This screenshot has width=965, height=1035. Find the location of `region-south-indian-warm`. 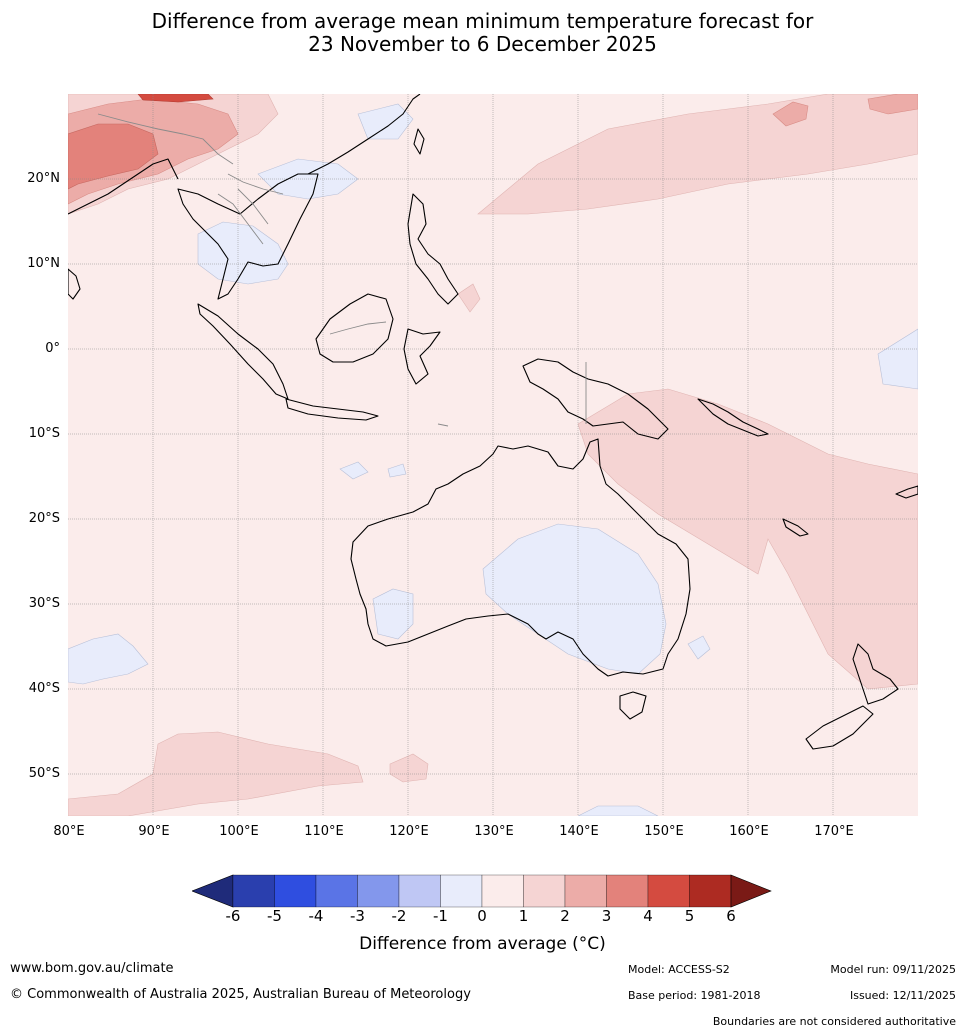

region-south-indian-warm is located at coordinates (216, 773).